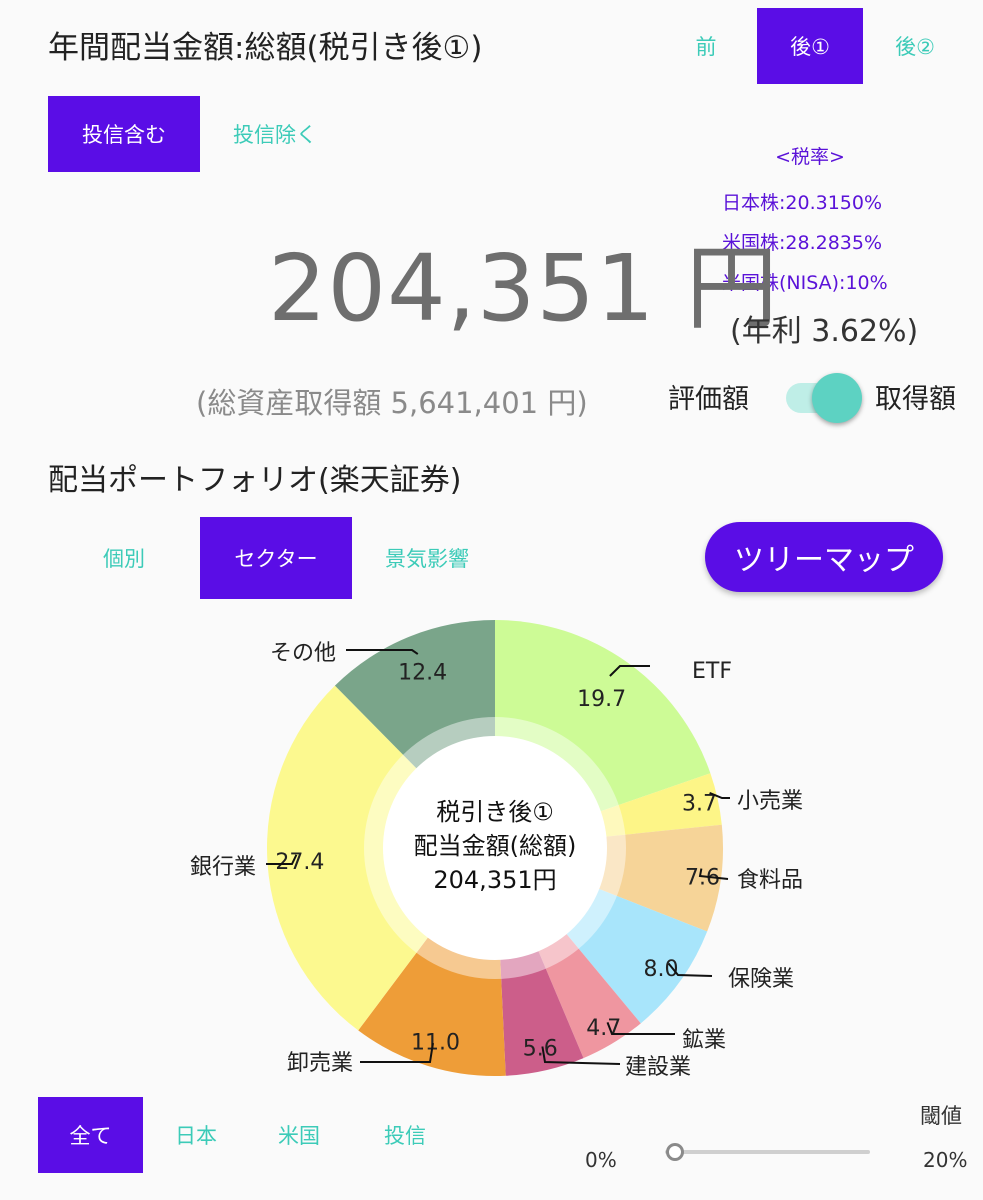 The image size is (983, 1200). Describe the element at coordinates (427, 559) in the screenshot. I see `tab-economic-impact: 景気影響` at that location.